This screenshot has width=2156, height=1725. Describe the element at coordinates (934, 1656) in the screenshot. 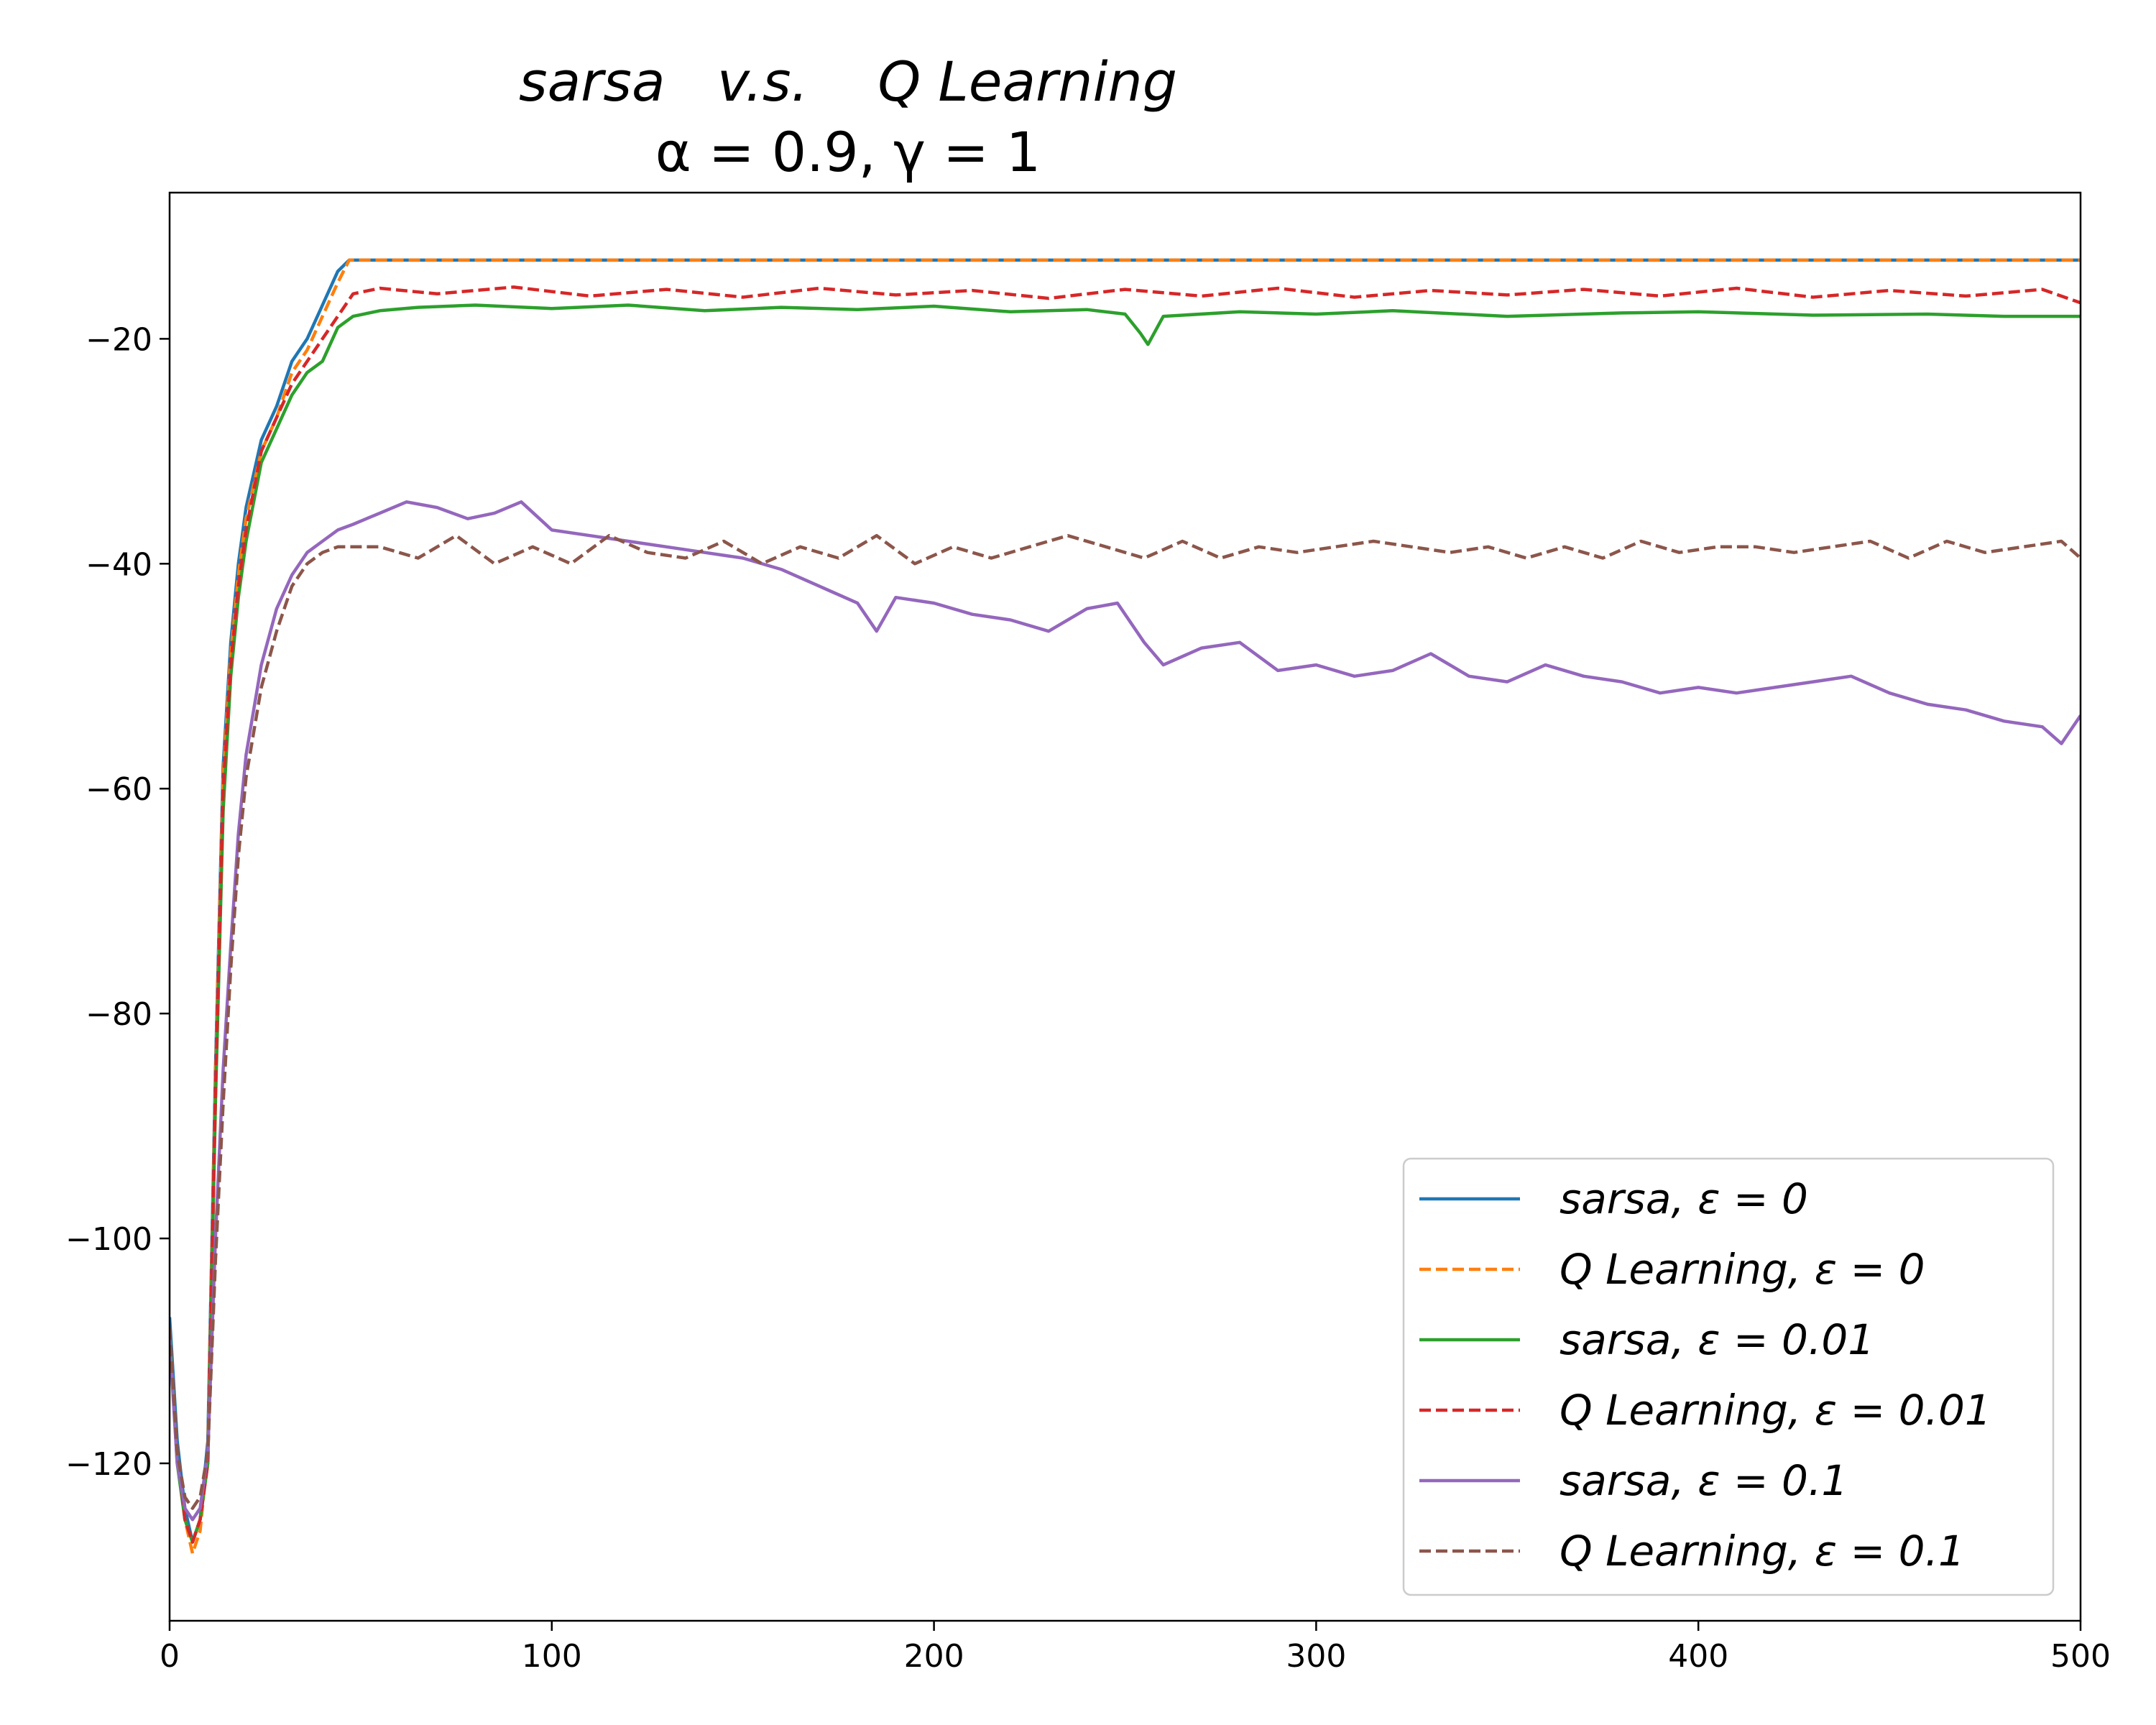

I see `x-tick-label: 200` at that location.